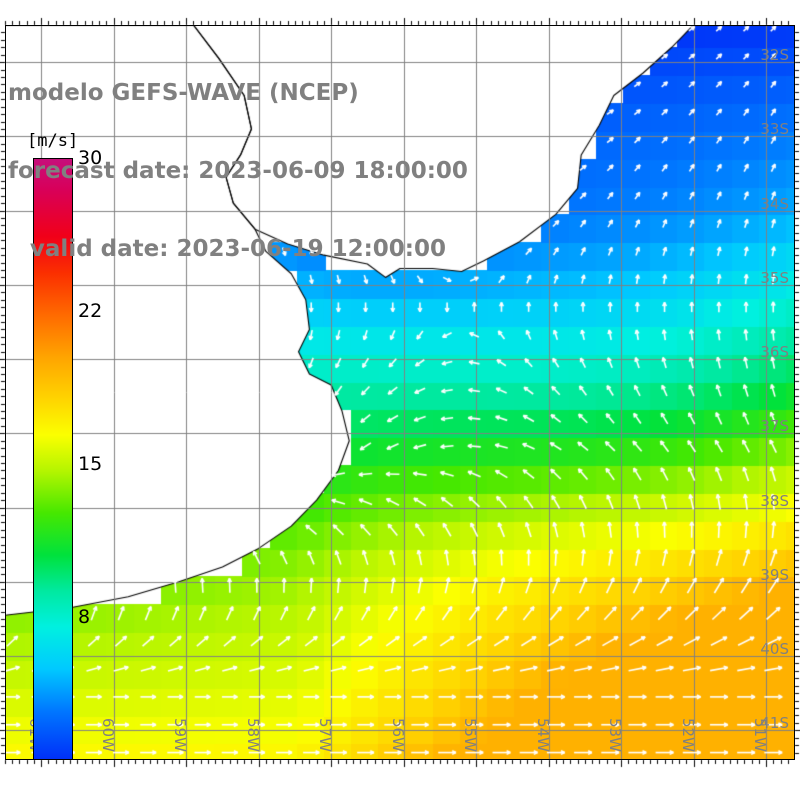 This screenshot has width=800, height=800. What do you see at coordinates (470, 735) in the screenshot?
I see `lon-label-55w: 55W` at bounding box center [470, 735].